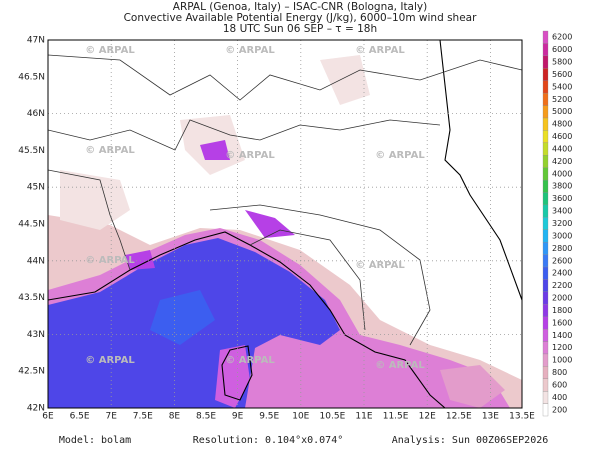 The height and width of the screenshot is (450, 600). I want to click on colorbar-label: 800, so click(559, 372).